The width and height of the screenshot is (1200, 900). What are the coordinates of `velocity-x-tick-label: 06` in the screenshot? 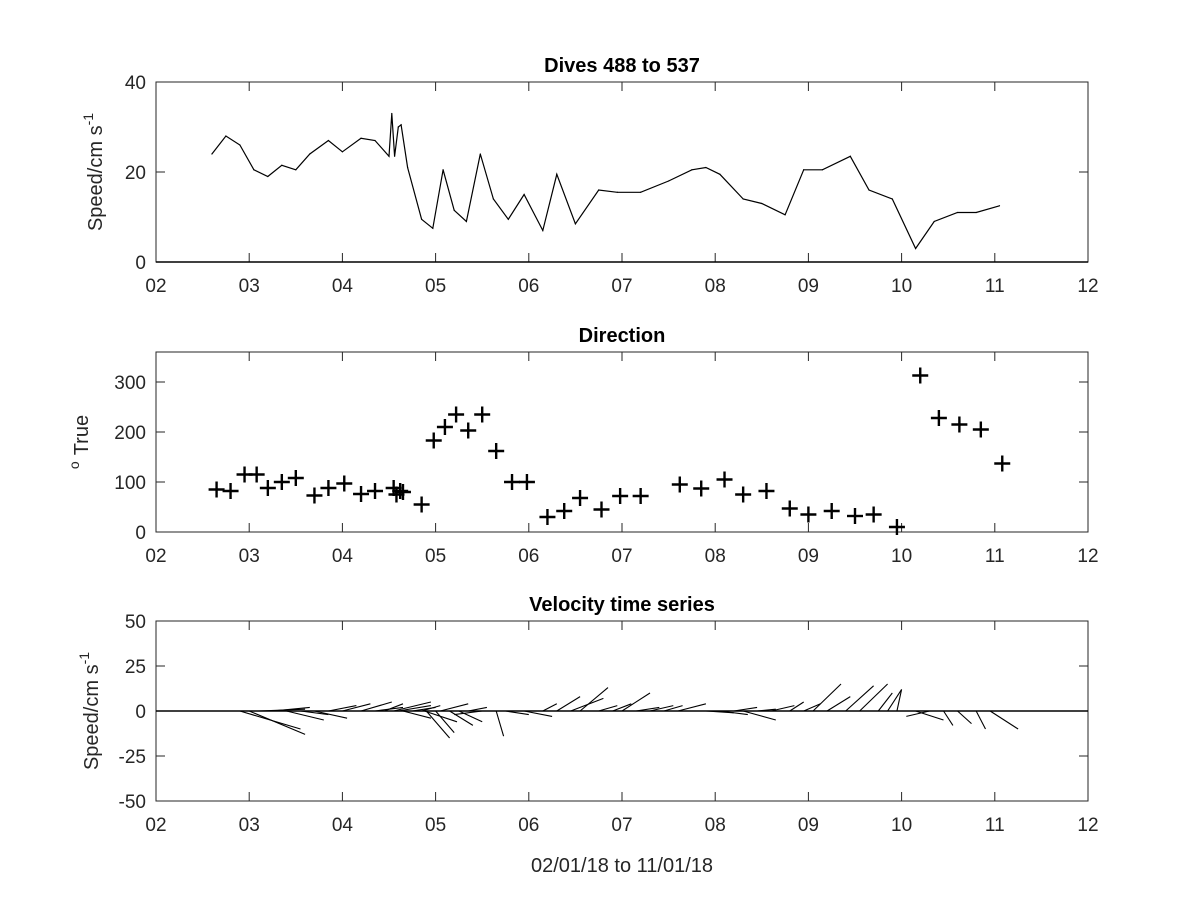 It's located at (528, 825).